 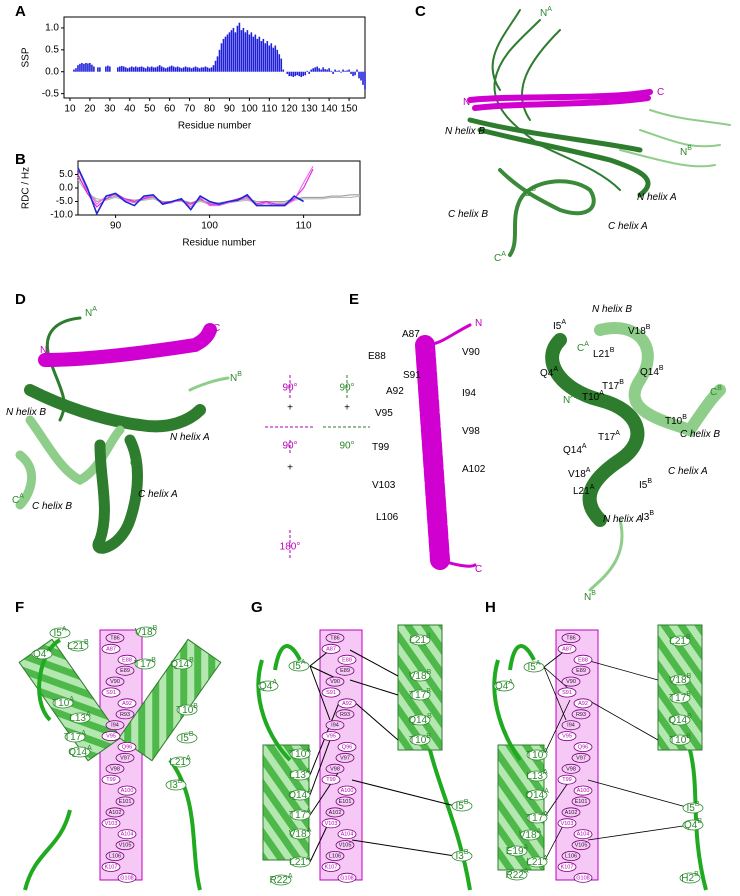 I want to click on label-text: V98, so click(x=471, y=431).